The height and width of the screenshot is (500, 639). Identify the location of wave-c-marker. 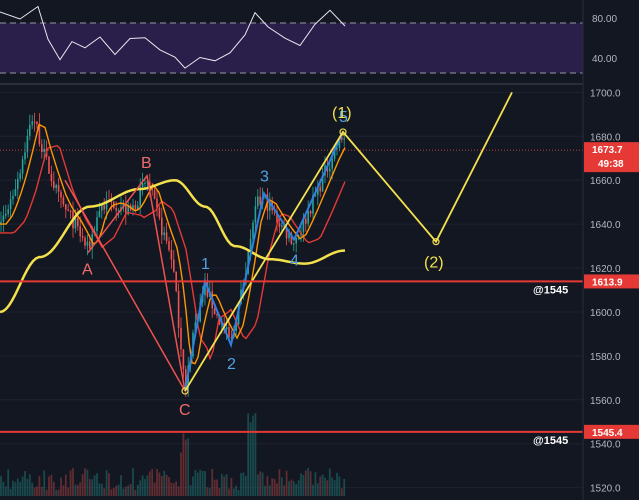
(185, 391).